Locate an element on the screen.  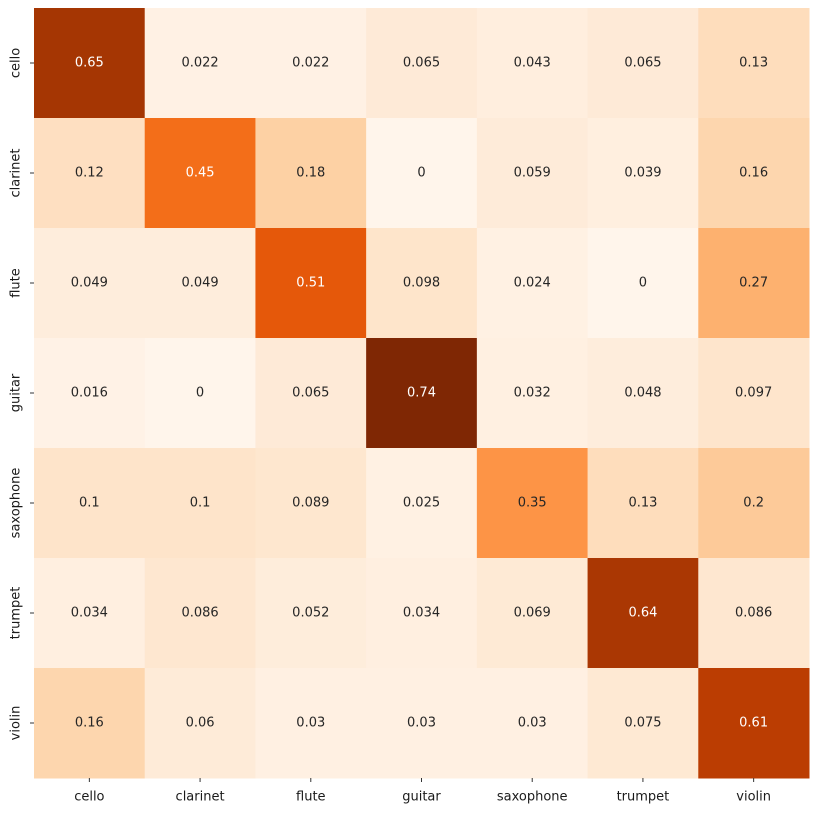
y-tick-label-guitar: guitar is located at coordinates (16, 392).